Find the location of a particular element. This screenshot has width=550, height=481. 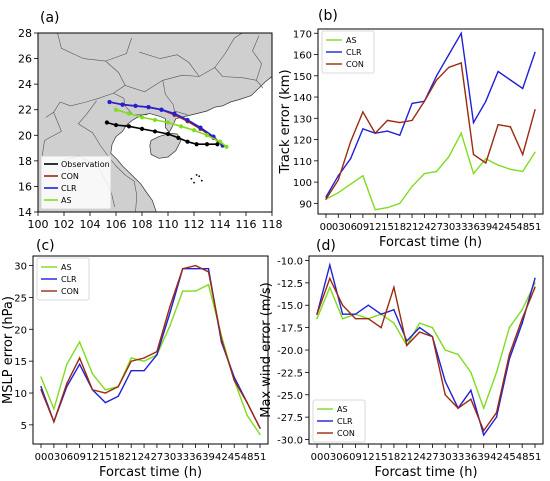

ytick-label: 15 is located at coordinates (20, 362).